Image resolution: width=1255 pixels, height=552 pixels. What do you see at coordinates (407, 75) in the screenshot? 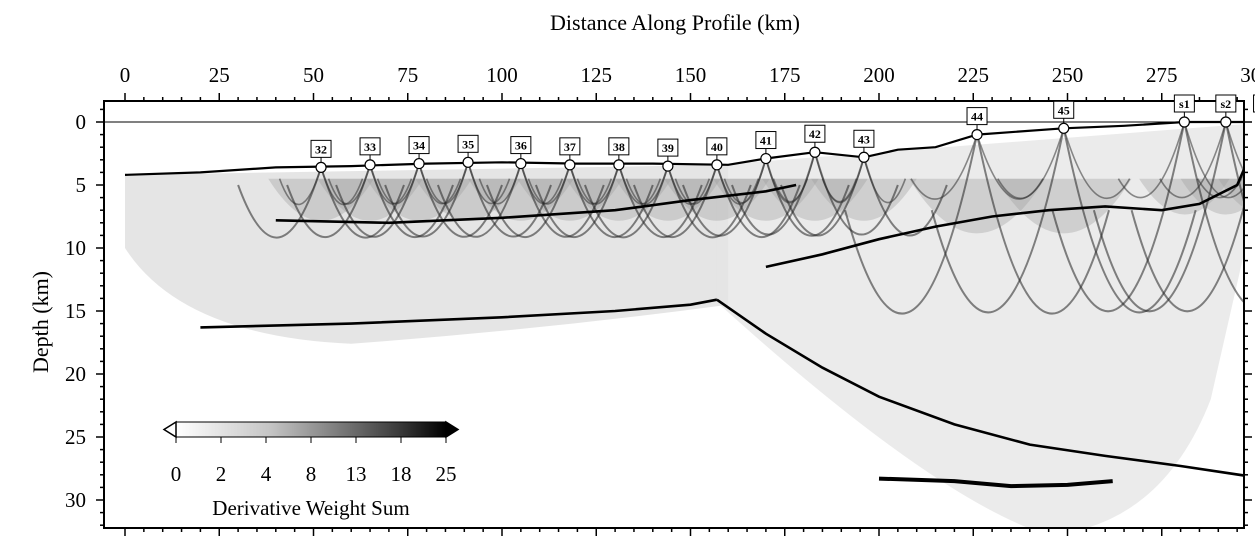
I see `x-tick-label: 75` at bounding box center [407, 75].